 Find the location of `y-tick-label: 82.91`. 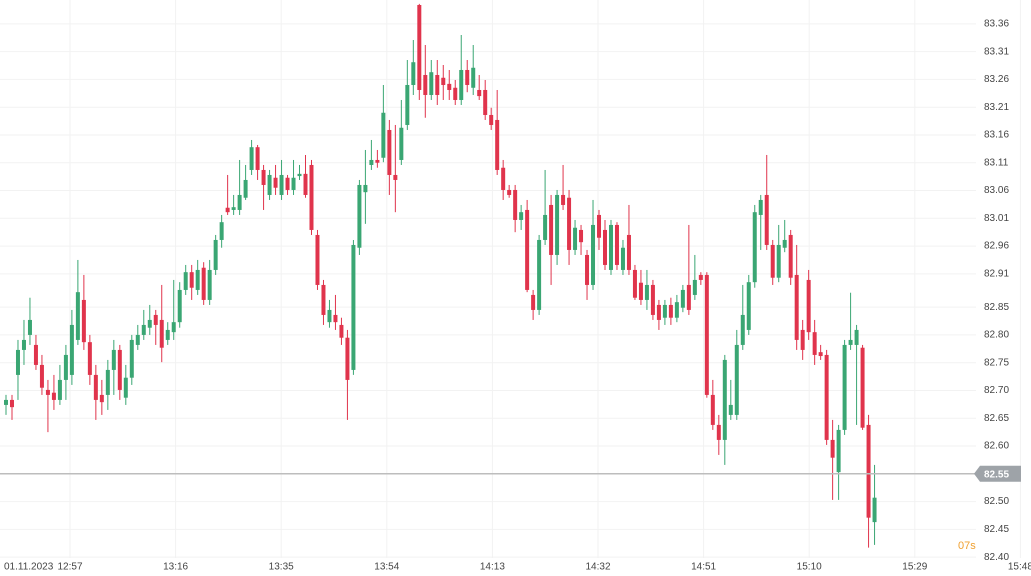

y-tick-label: 82.91 is located at coordinates (996, 273).